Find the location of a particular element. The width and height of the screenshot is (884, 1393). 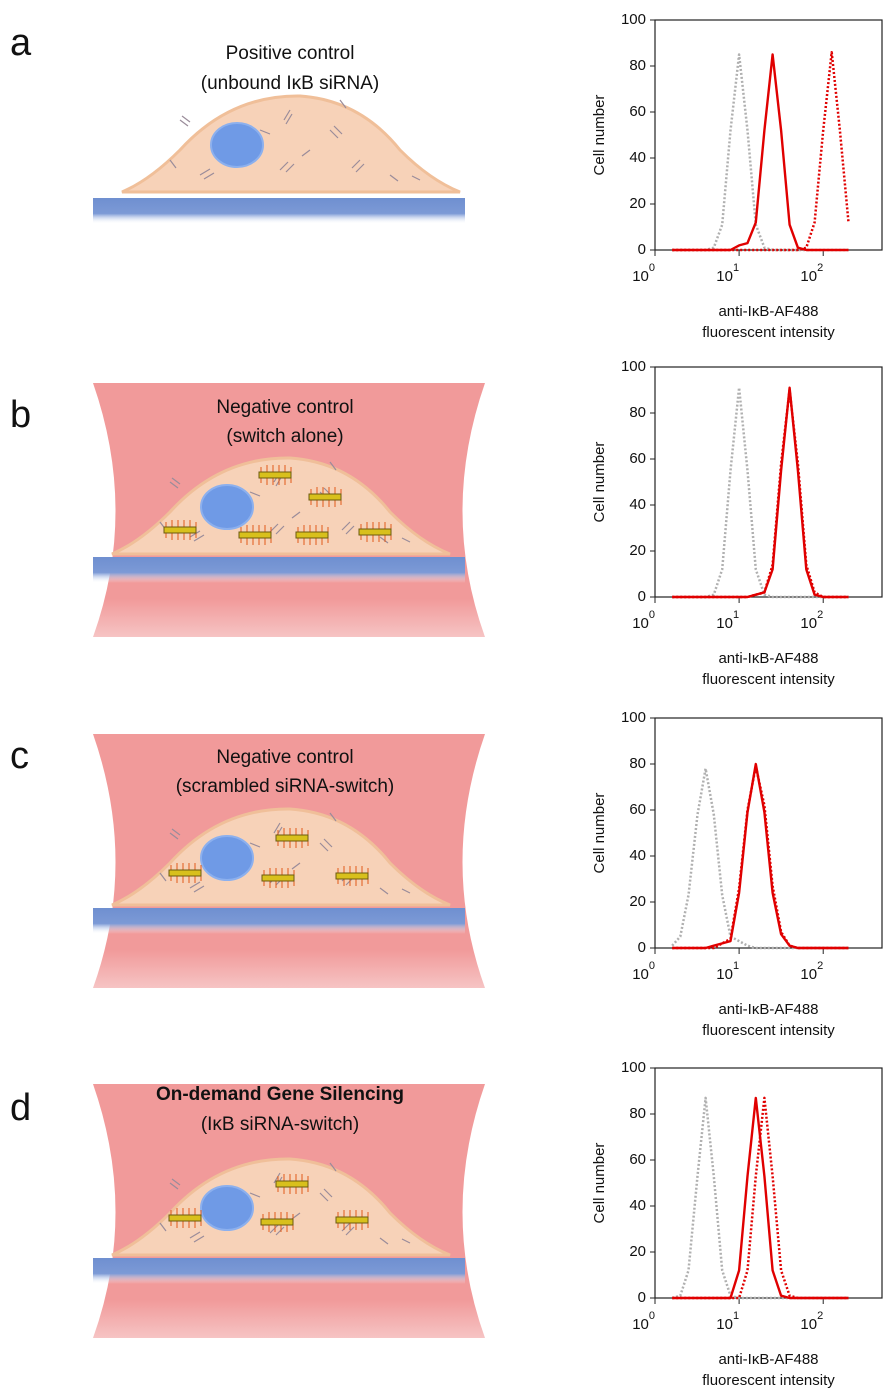

cell-illustration is located at coordinates (291, 144).